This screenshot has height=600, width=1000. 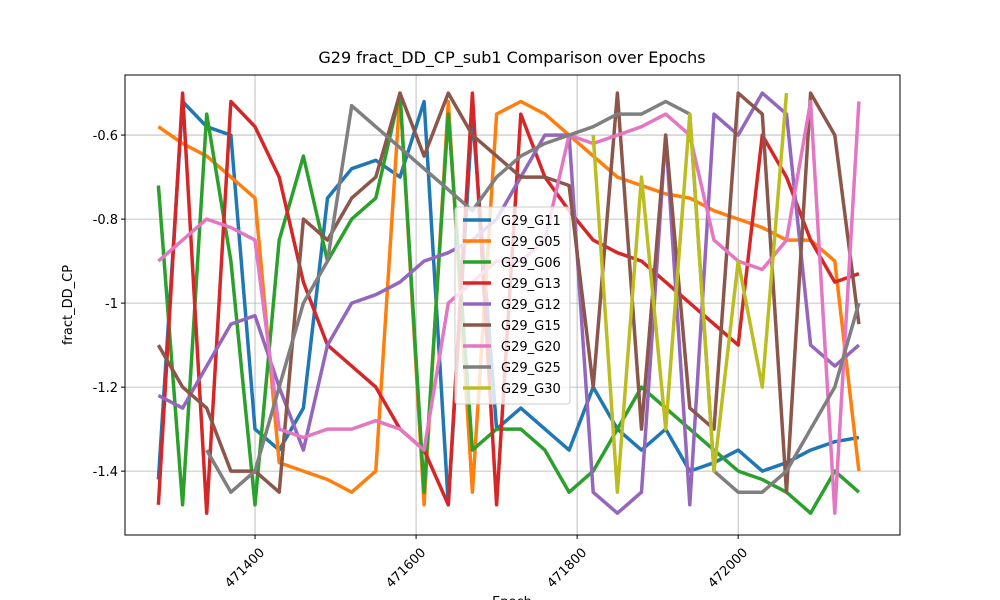 What do you see at coordinates (406, 568) in the screenshot?
I see `x-tick-label: 471600` at bounding box center [406, 568].